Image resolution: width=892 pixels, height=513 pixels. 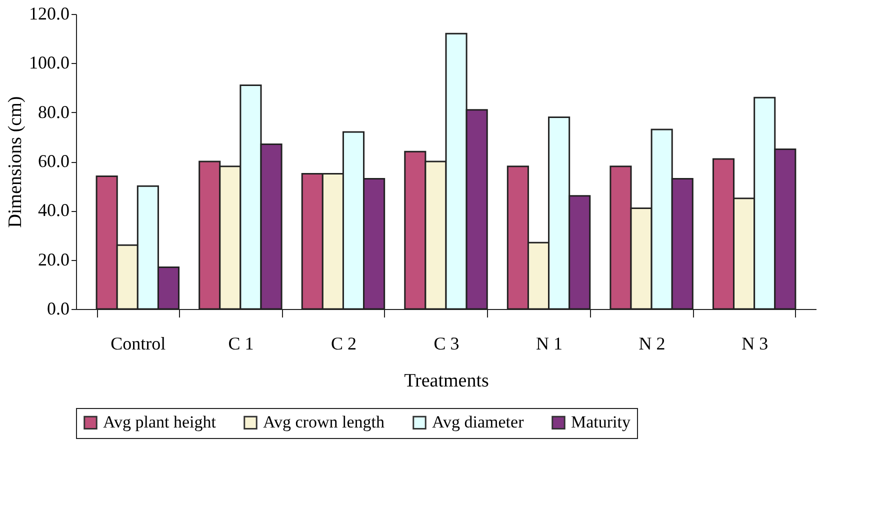 I want to click on y-tick-label: 20.0, so click(x=54, y=259).